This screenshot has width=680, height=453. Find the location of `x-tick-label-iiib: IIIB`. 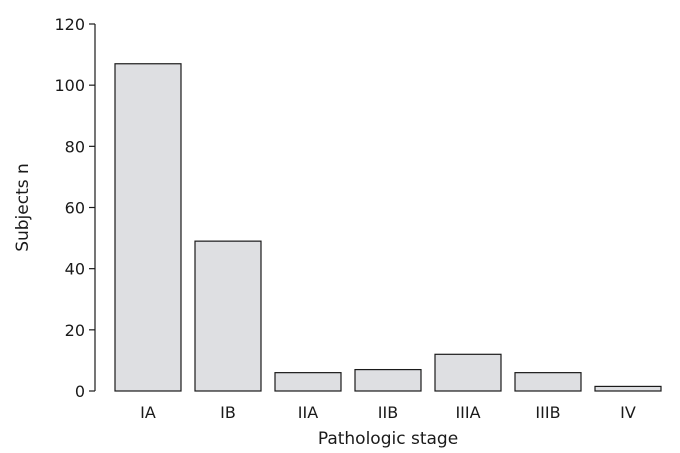

x-tick-label-iiib: IIIB is located at coordinates (547, 412).